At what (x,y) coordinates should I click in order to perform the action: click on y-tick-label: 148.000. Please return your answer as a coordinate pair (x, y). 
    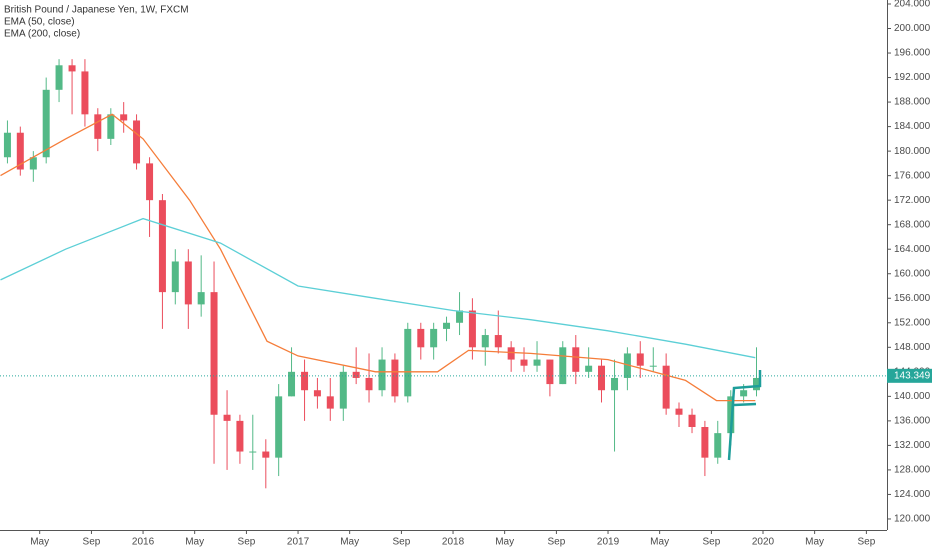
    Looking at the image, I should click on (912, 347).